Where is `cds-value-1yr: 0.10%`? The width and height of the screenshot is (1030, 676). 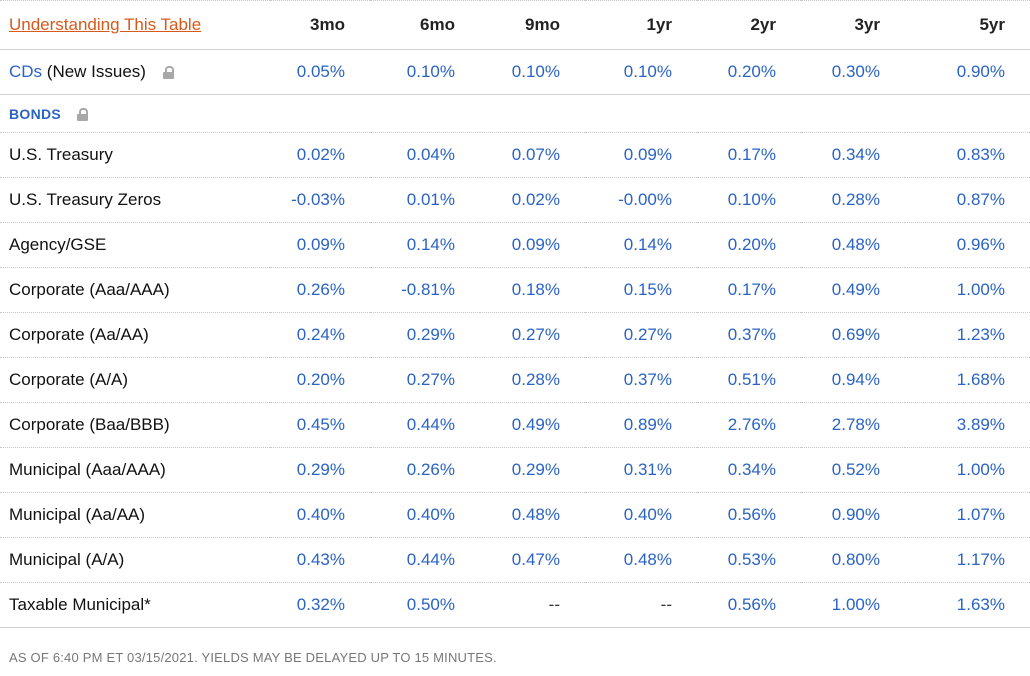
cds-value-1yr: 0.10% is located at coordinates (641, 72).